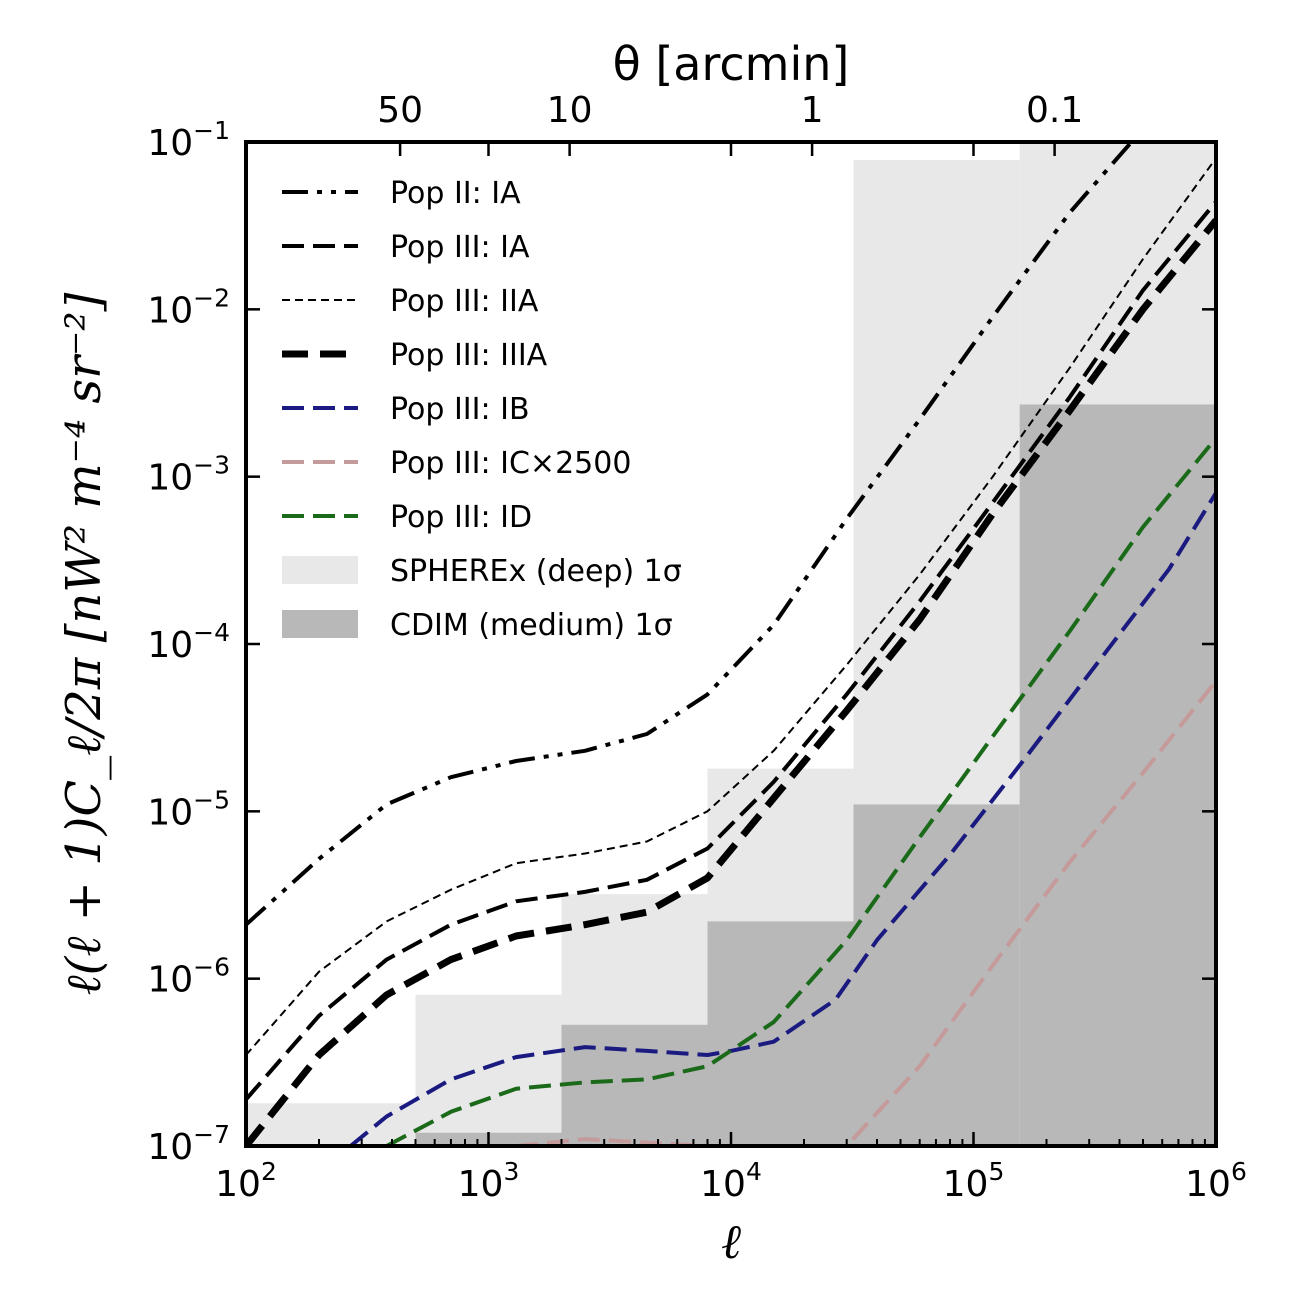 Image resolution: width=1296 pixels, height=1296 pixels. What do you see at coordinates (461, 517) in the screenshot?
I see `legend-label-pop-iii-id: Pop III: ID` at bounding box center [461, 517].